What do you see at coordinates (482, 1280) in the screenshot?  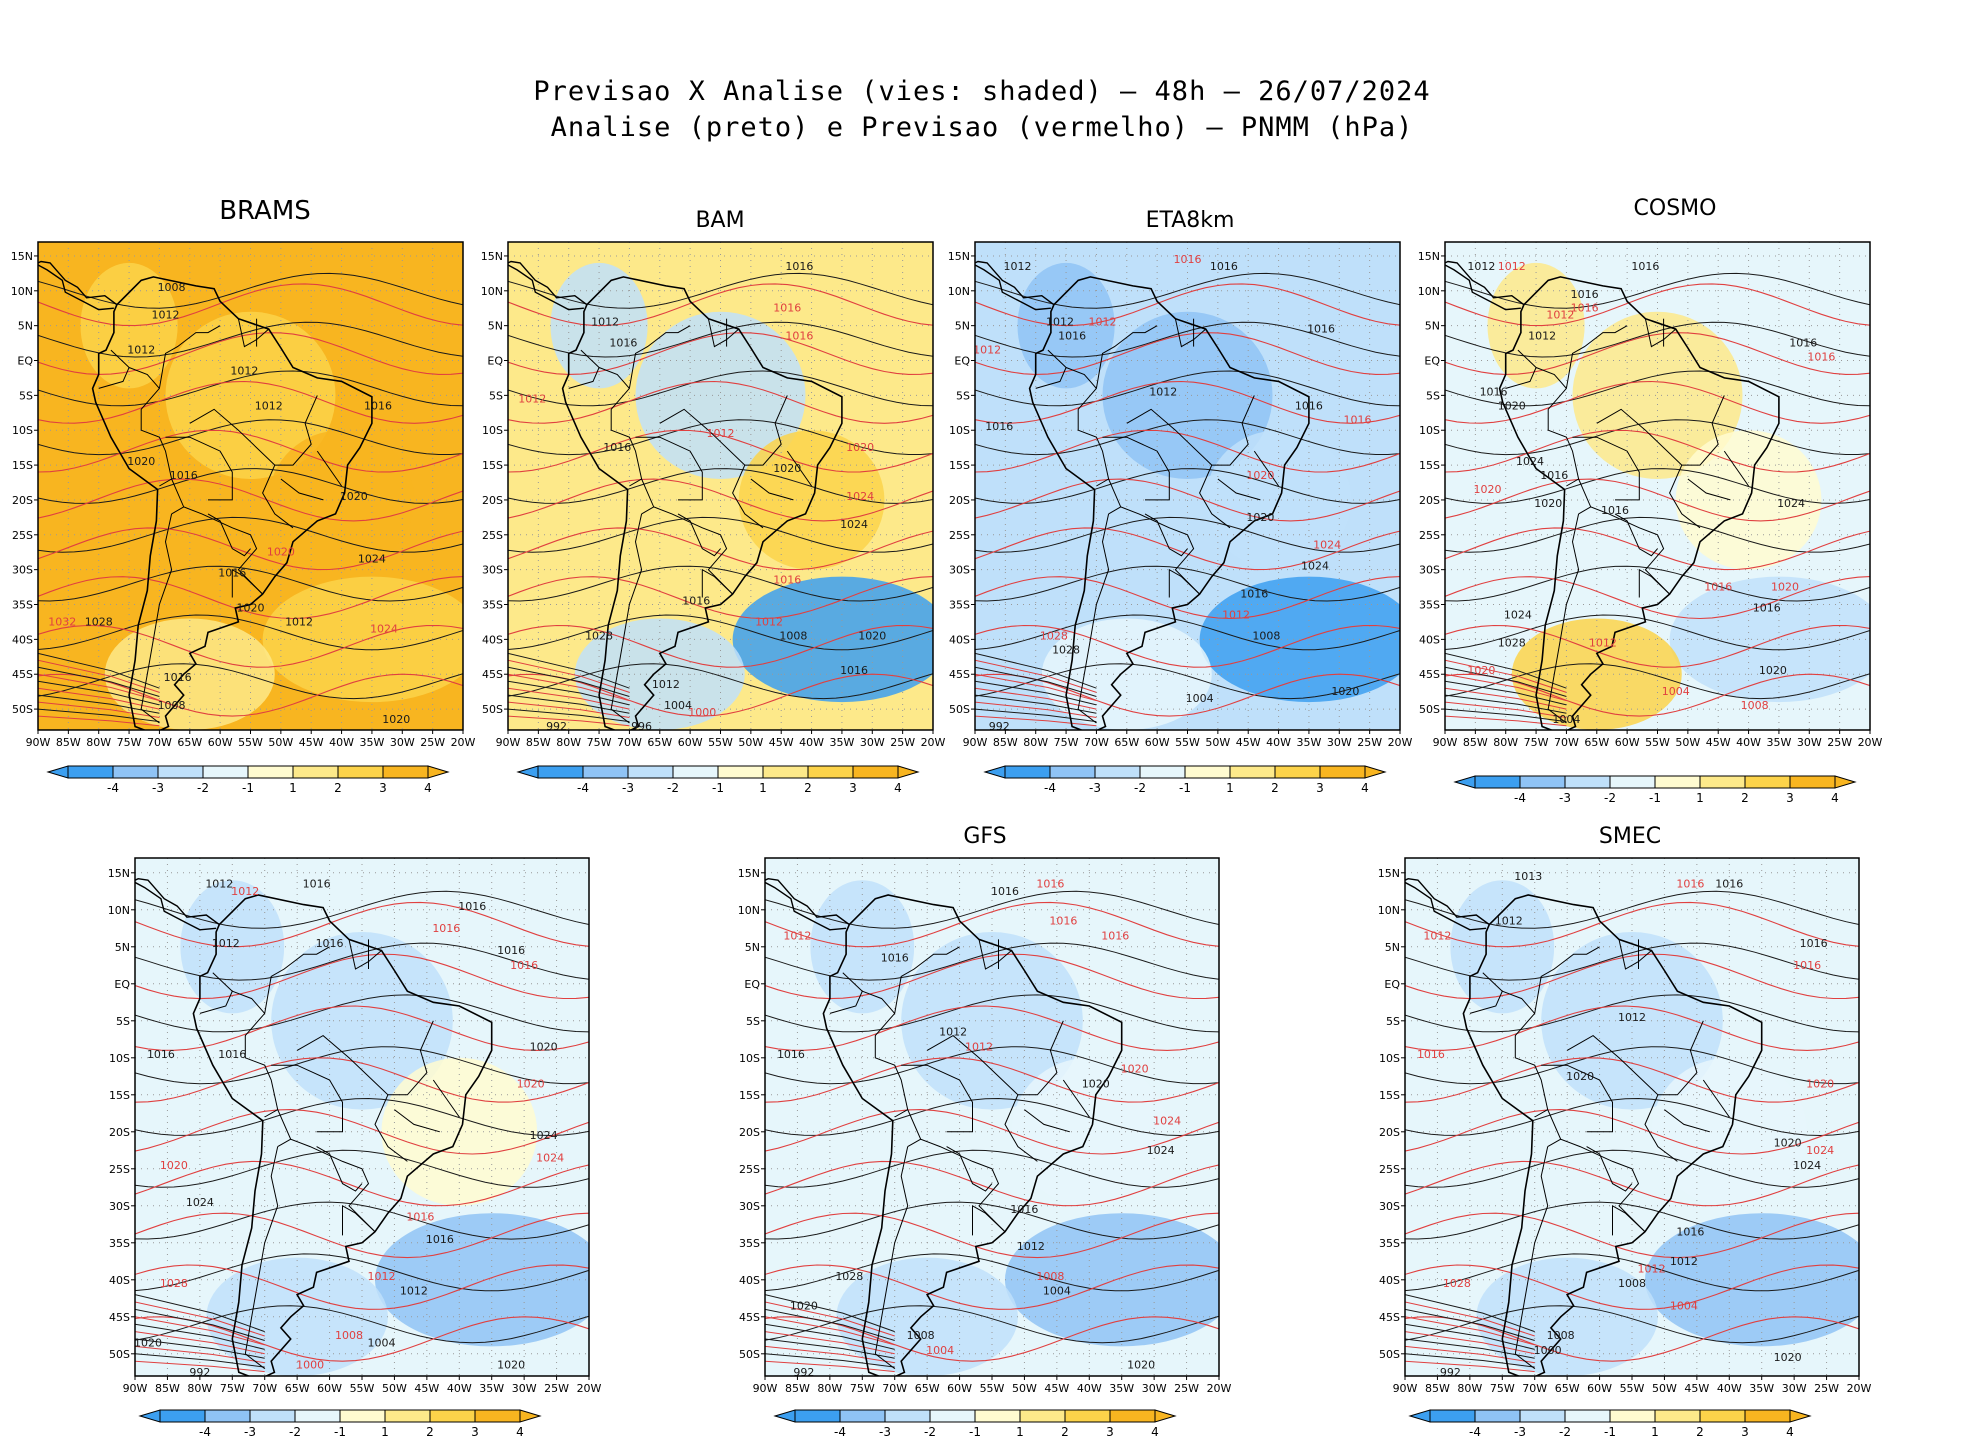 I see `bias-shading-area` at bounding box center [482, 1280].